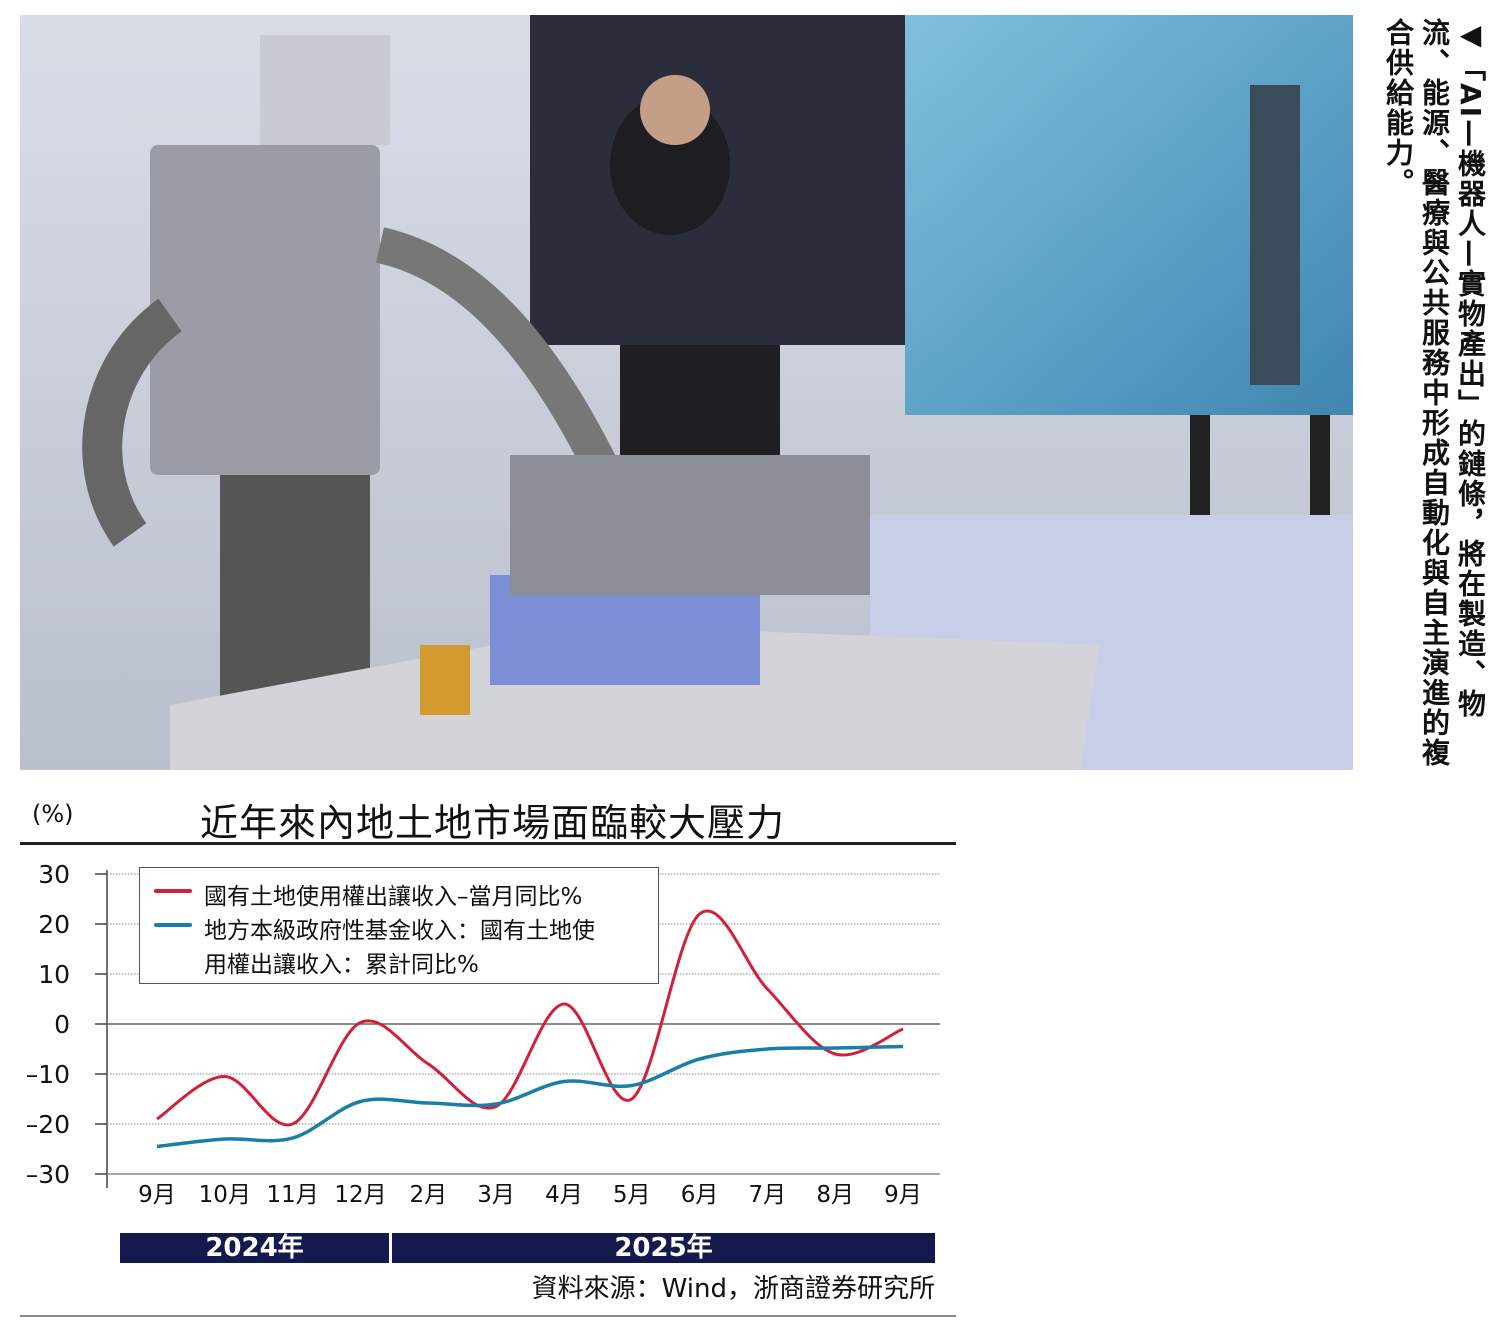  Describe the element at coordinates (48, 1124) in the screenshot. I see `y-tick-label: –20` at that location.